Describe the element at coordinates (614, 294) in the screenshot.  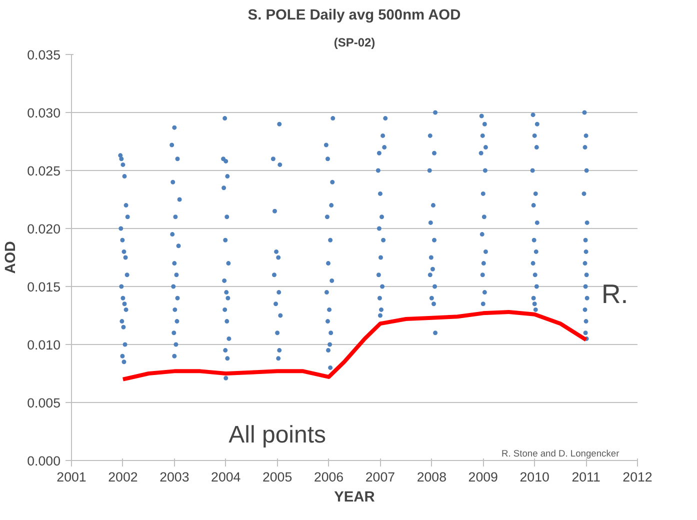
I see `annotation: R.` at that location.